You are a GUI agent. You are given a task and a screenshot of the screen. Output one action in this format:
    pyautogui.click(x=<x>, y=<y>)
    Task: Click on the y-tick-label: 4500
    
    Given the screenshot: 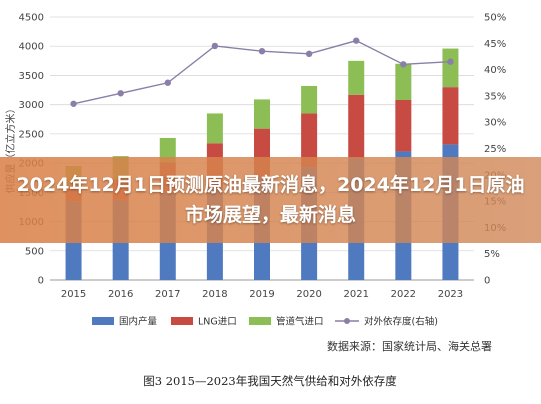 What is the action you would take?
    pyautogui.click(x=31, y=18)
    